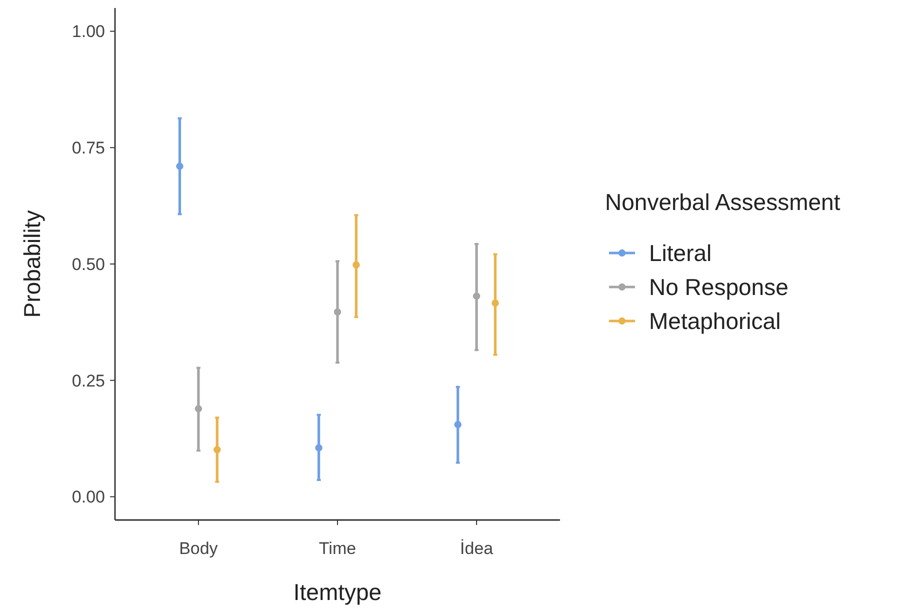  What do you see at coordinates (723, 202) in the screenshot?
I see `legend-title: Nonverbal Assessment` at bounding box center [723, 202].